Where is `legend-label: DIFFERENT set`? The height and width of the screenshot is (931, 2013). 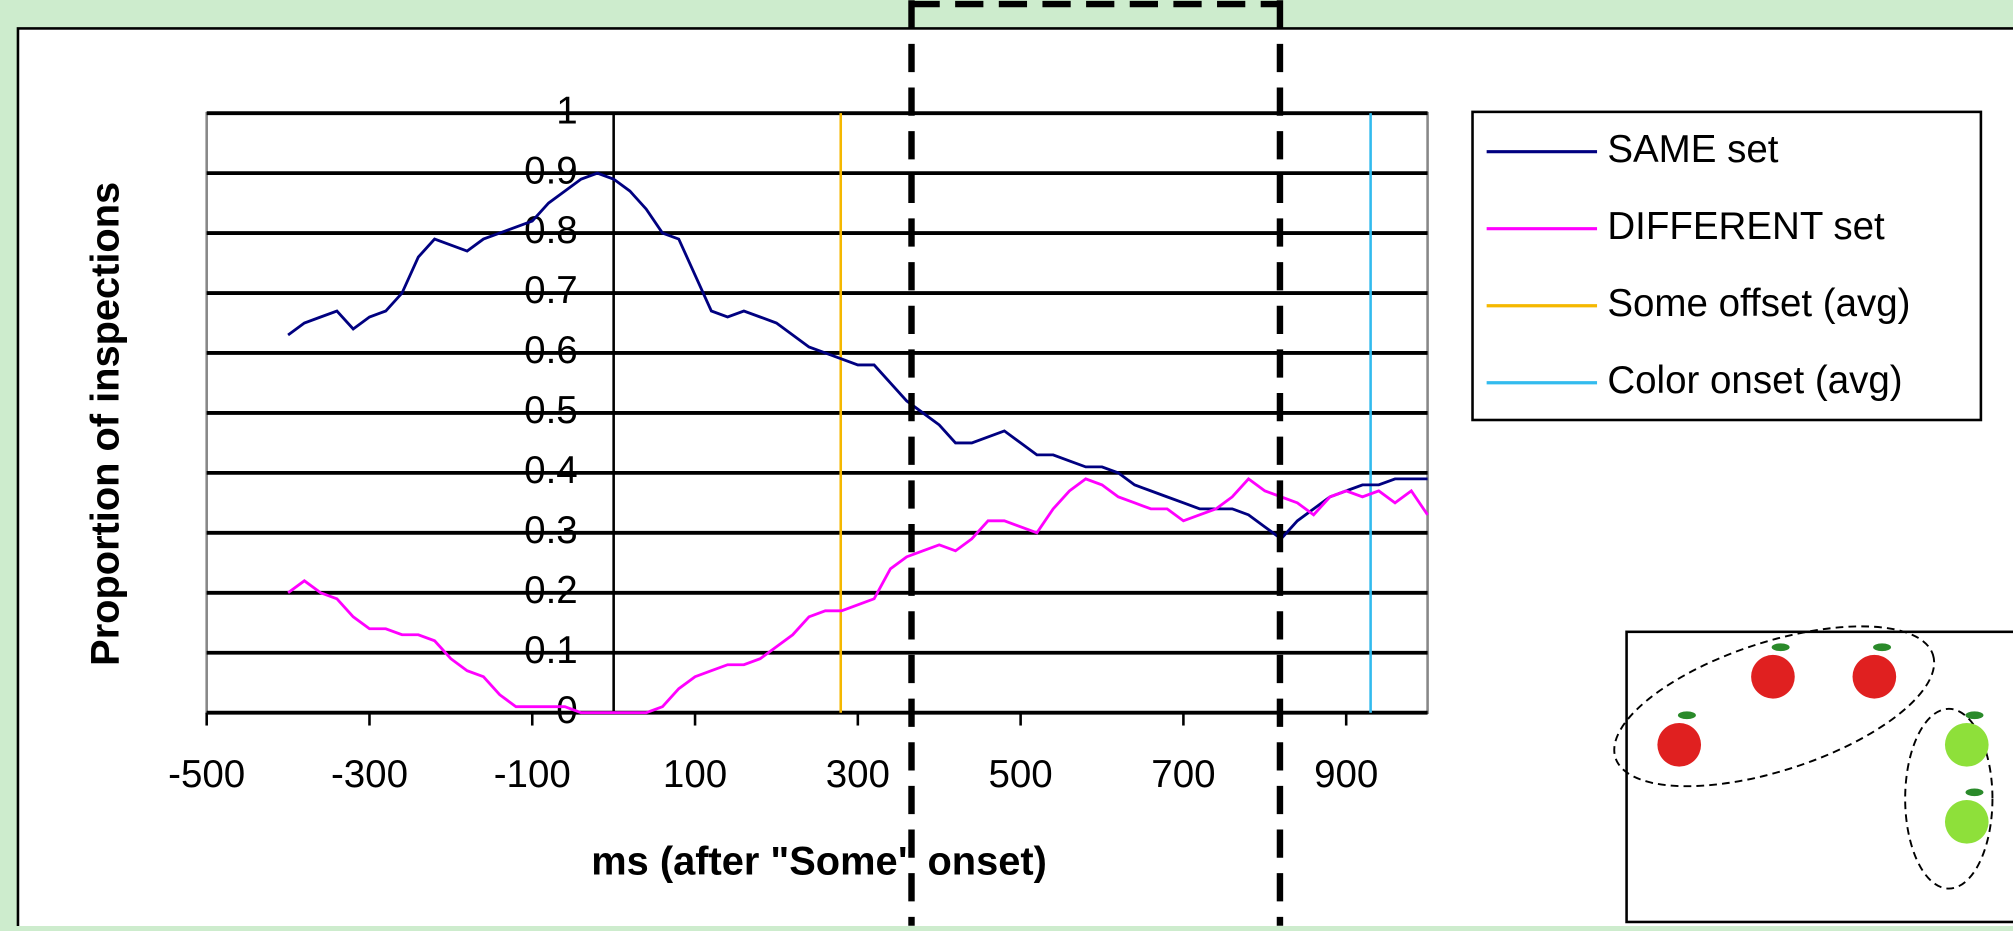 legend-label: DIFFERENT set is located at coordinates (1746, 226).